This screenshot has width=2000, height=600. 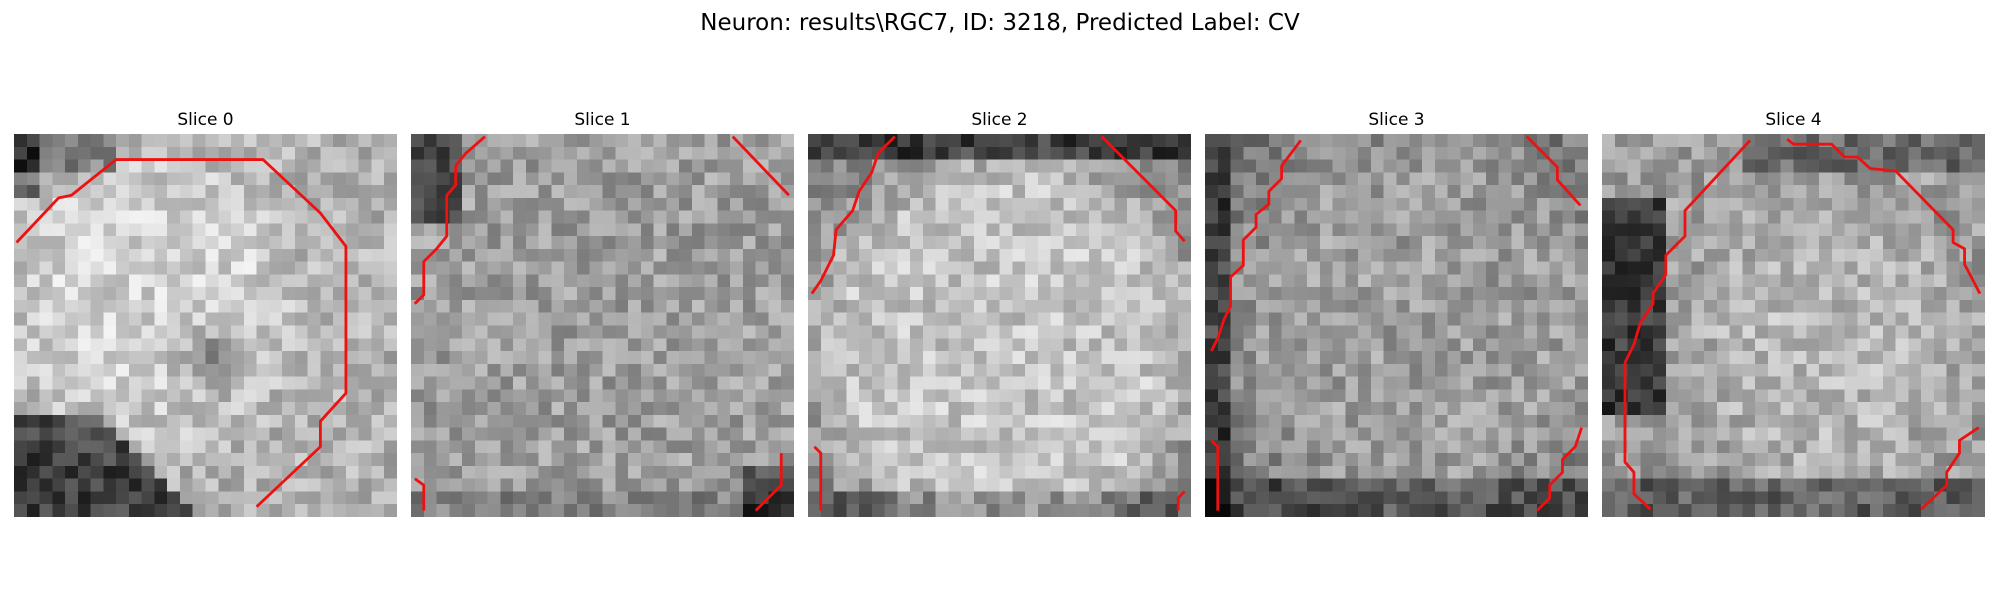 I want to click on slice-panel-1: Slice 1, so click(x=602, y=312).